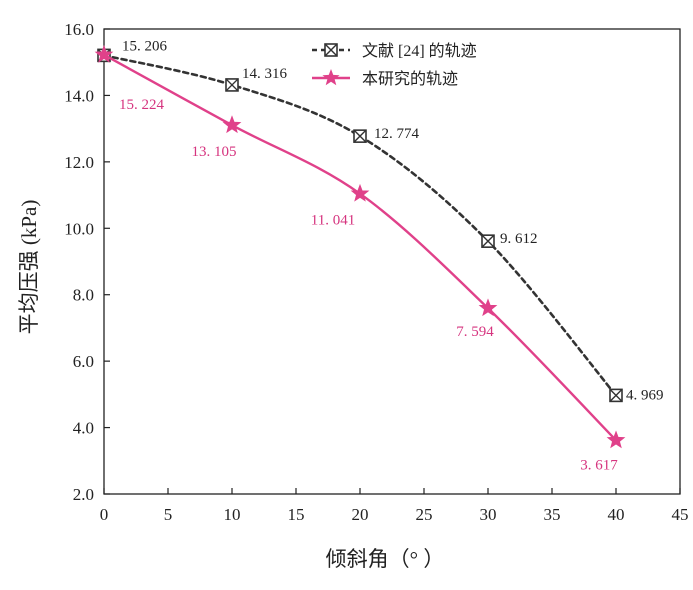  What do you see at coordinates (519, 239) in the screenshot?
I see `data-label: 9. 612` at bounding box center [519, 239].